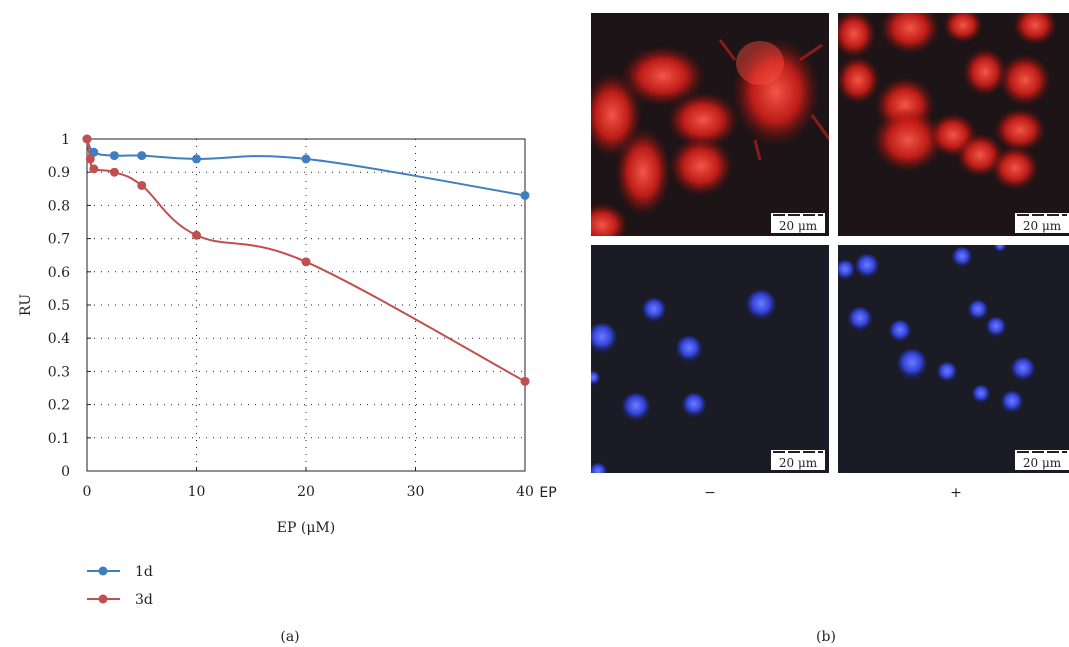  I want to click on y-tick-label: 0.4, so click(59, 339).